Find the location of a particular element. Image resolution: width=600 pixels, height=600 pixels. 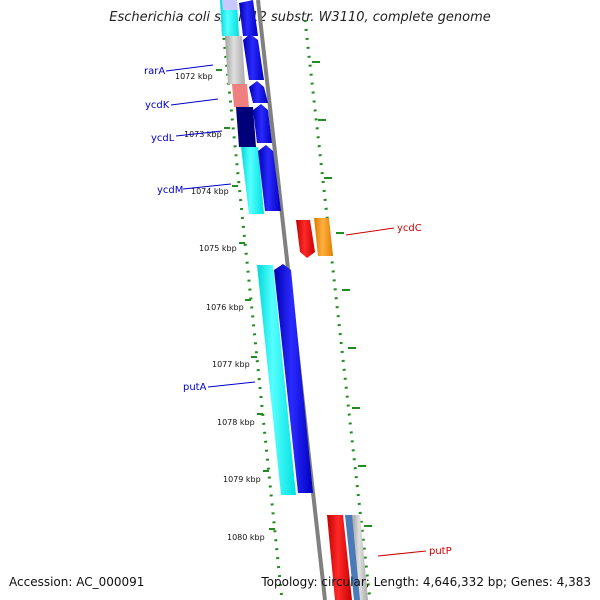

gene-arrow-ycdC is located at coordinates (305, 239).